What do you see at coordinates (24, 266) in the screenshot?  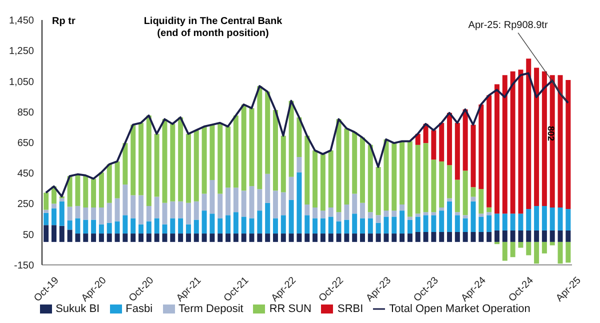 I see `y-tick-label: -150` at bounding box center [24, 266].